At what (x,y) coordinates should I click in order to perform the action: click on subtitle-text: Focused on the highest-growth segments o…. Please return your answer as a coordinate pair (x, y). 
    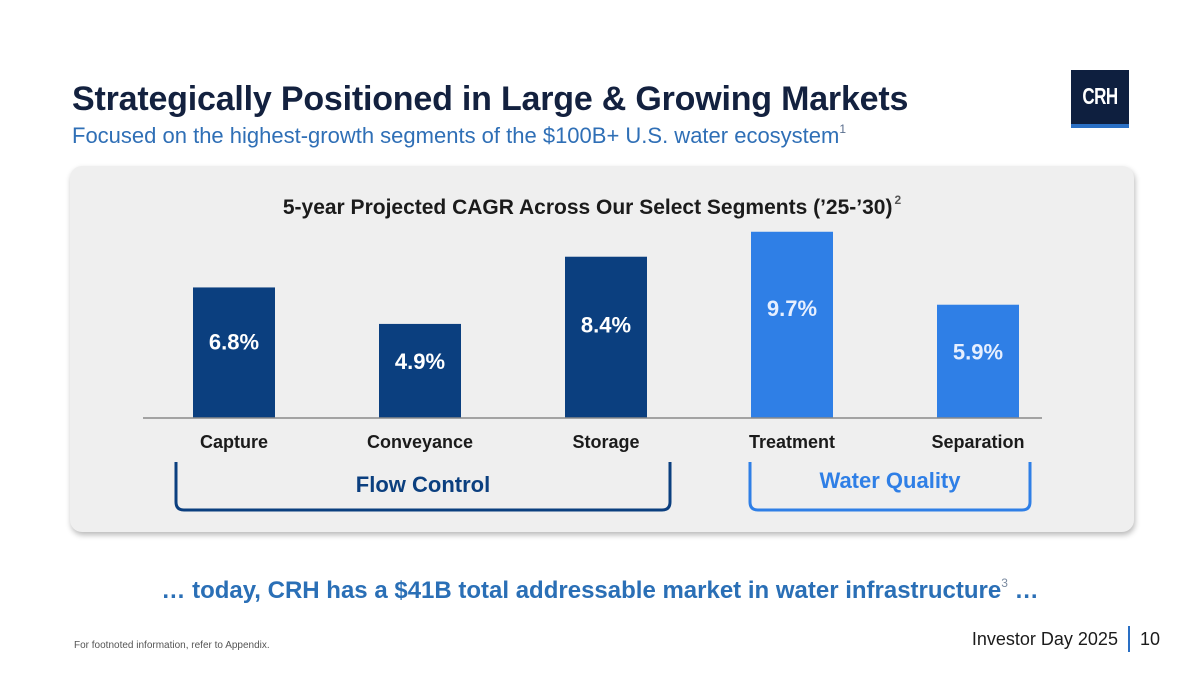
    Looking at the image, I should click on (456, 135).